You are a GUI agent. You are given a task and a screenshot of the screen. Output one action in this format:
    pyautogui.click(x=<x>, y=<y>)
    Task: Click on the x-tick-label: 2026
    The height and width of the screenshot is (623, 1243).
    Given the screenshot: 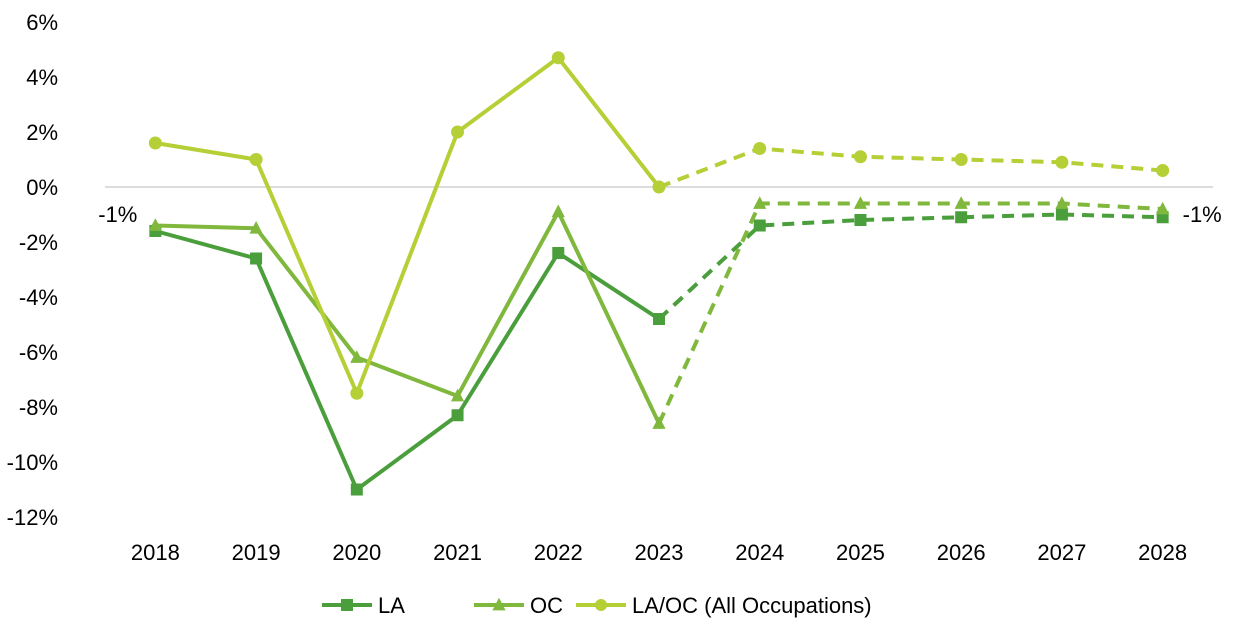 What is the action you would take?
    pyautogui.click(x=961, y=552)
    